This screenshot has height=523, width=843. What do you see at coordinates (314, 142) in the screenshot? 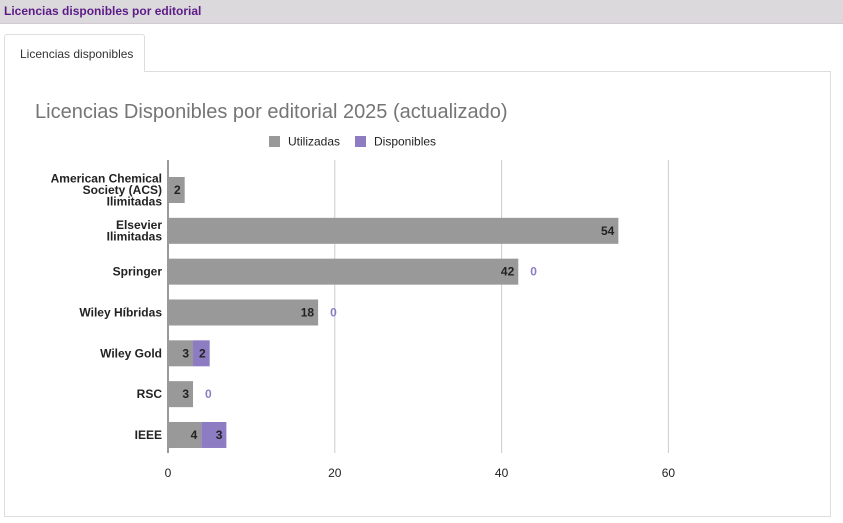
I see `legend-label-utilizadas: Utilizadas` at bounding box center [314, 142].